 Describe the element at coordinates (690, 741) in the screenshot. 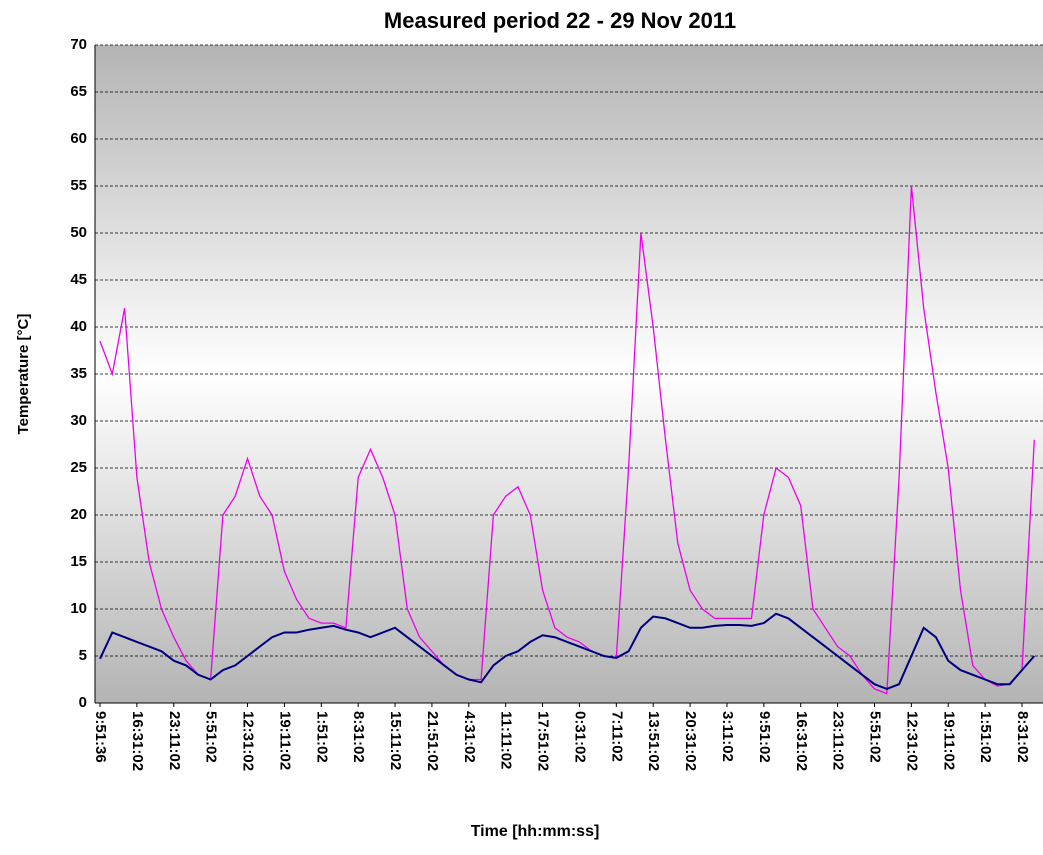

I see `x-tick-label: 20:31:02` at that location.